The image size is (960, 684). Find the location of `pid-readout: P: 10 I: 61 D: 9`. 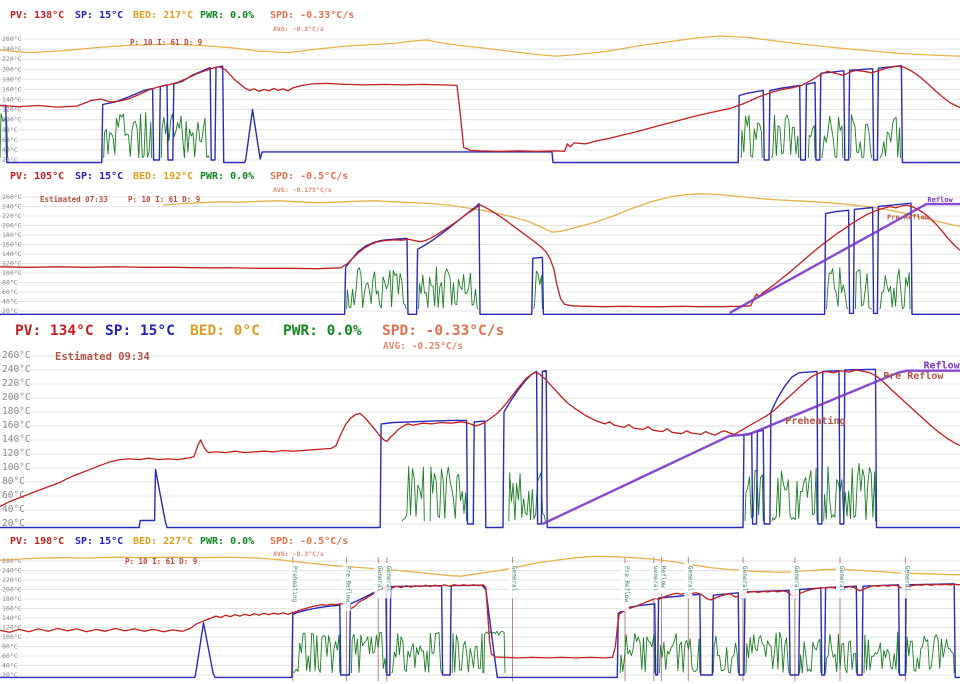

pid-readout: P: 10 I: 61 D: 9 is located at coordinates (161, 561).